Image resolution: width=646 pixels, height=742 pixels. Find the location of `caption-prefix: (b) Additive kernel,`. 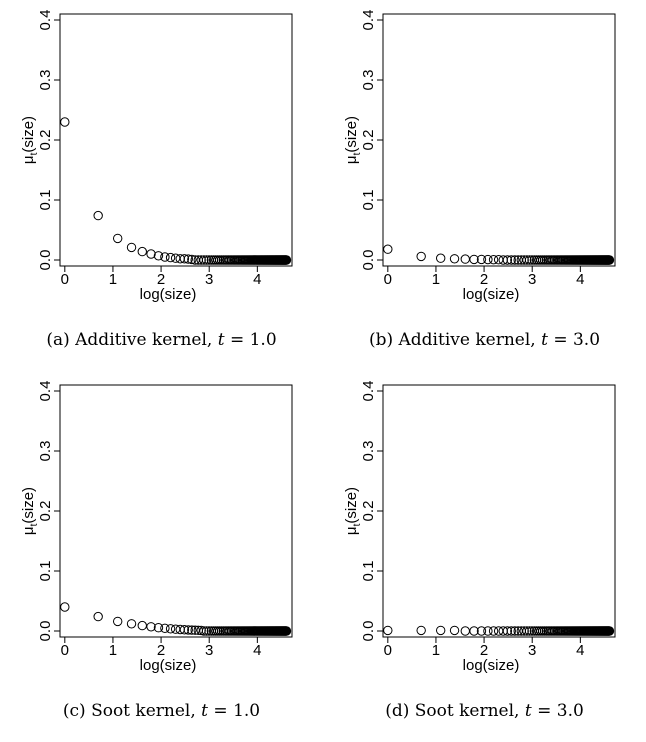

caption-prefix: (b) Additive kernel, is located at coordinates (455, 340).